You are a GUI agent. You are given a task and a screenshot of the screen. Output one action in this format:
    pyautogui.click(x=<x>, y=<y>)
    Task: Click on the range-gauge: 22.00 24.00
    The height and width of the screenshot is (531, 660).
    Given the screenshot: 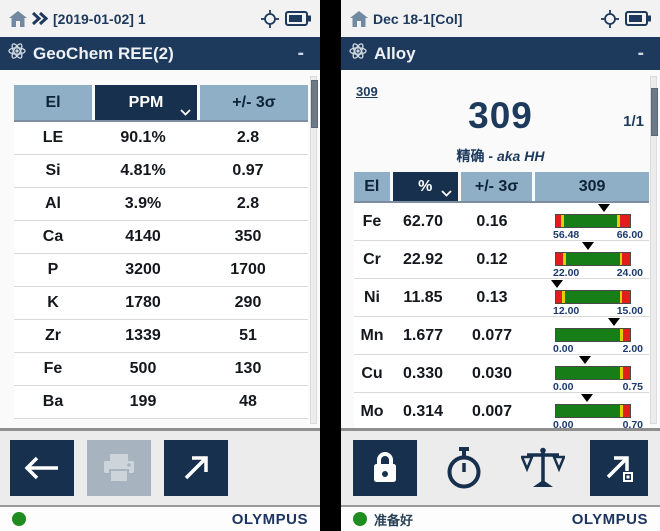 What is the action you would take?
    pyautogui.click(x=585, y=260)
    